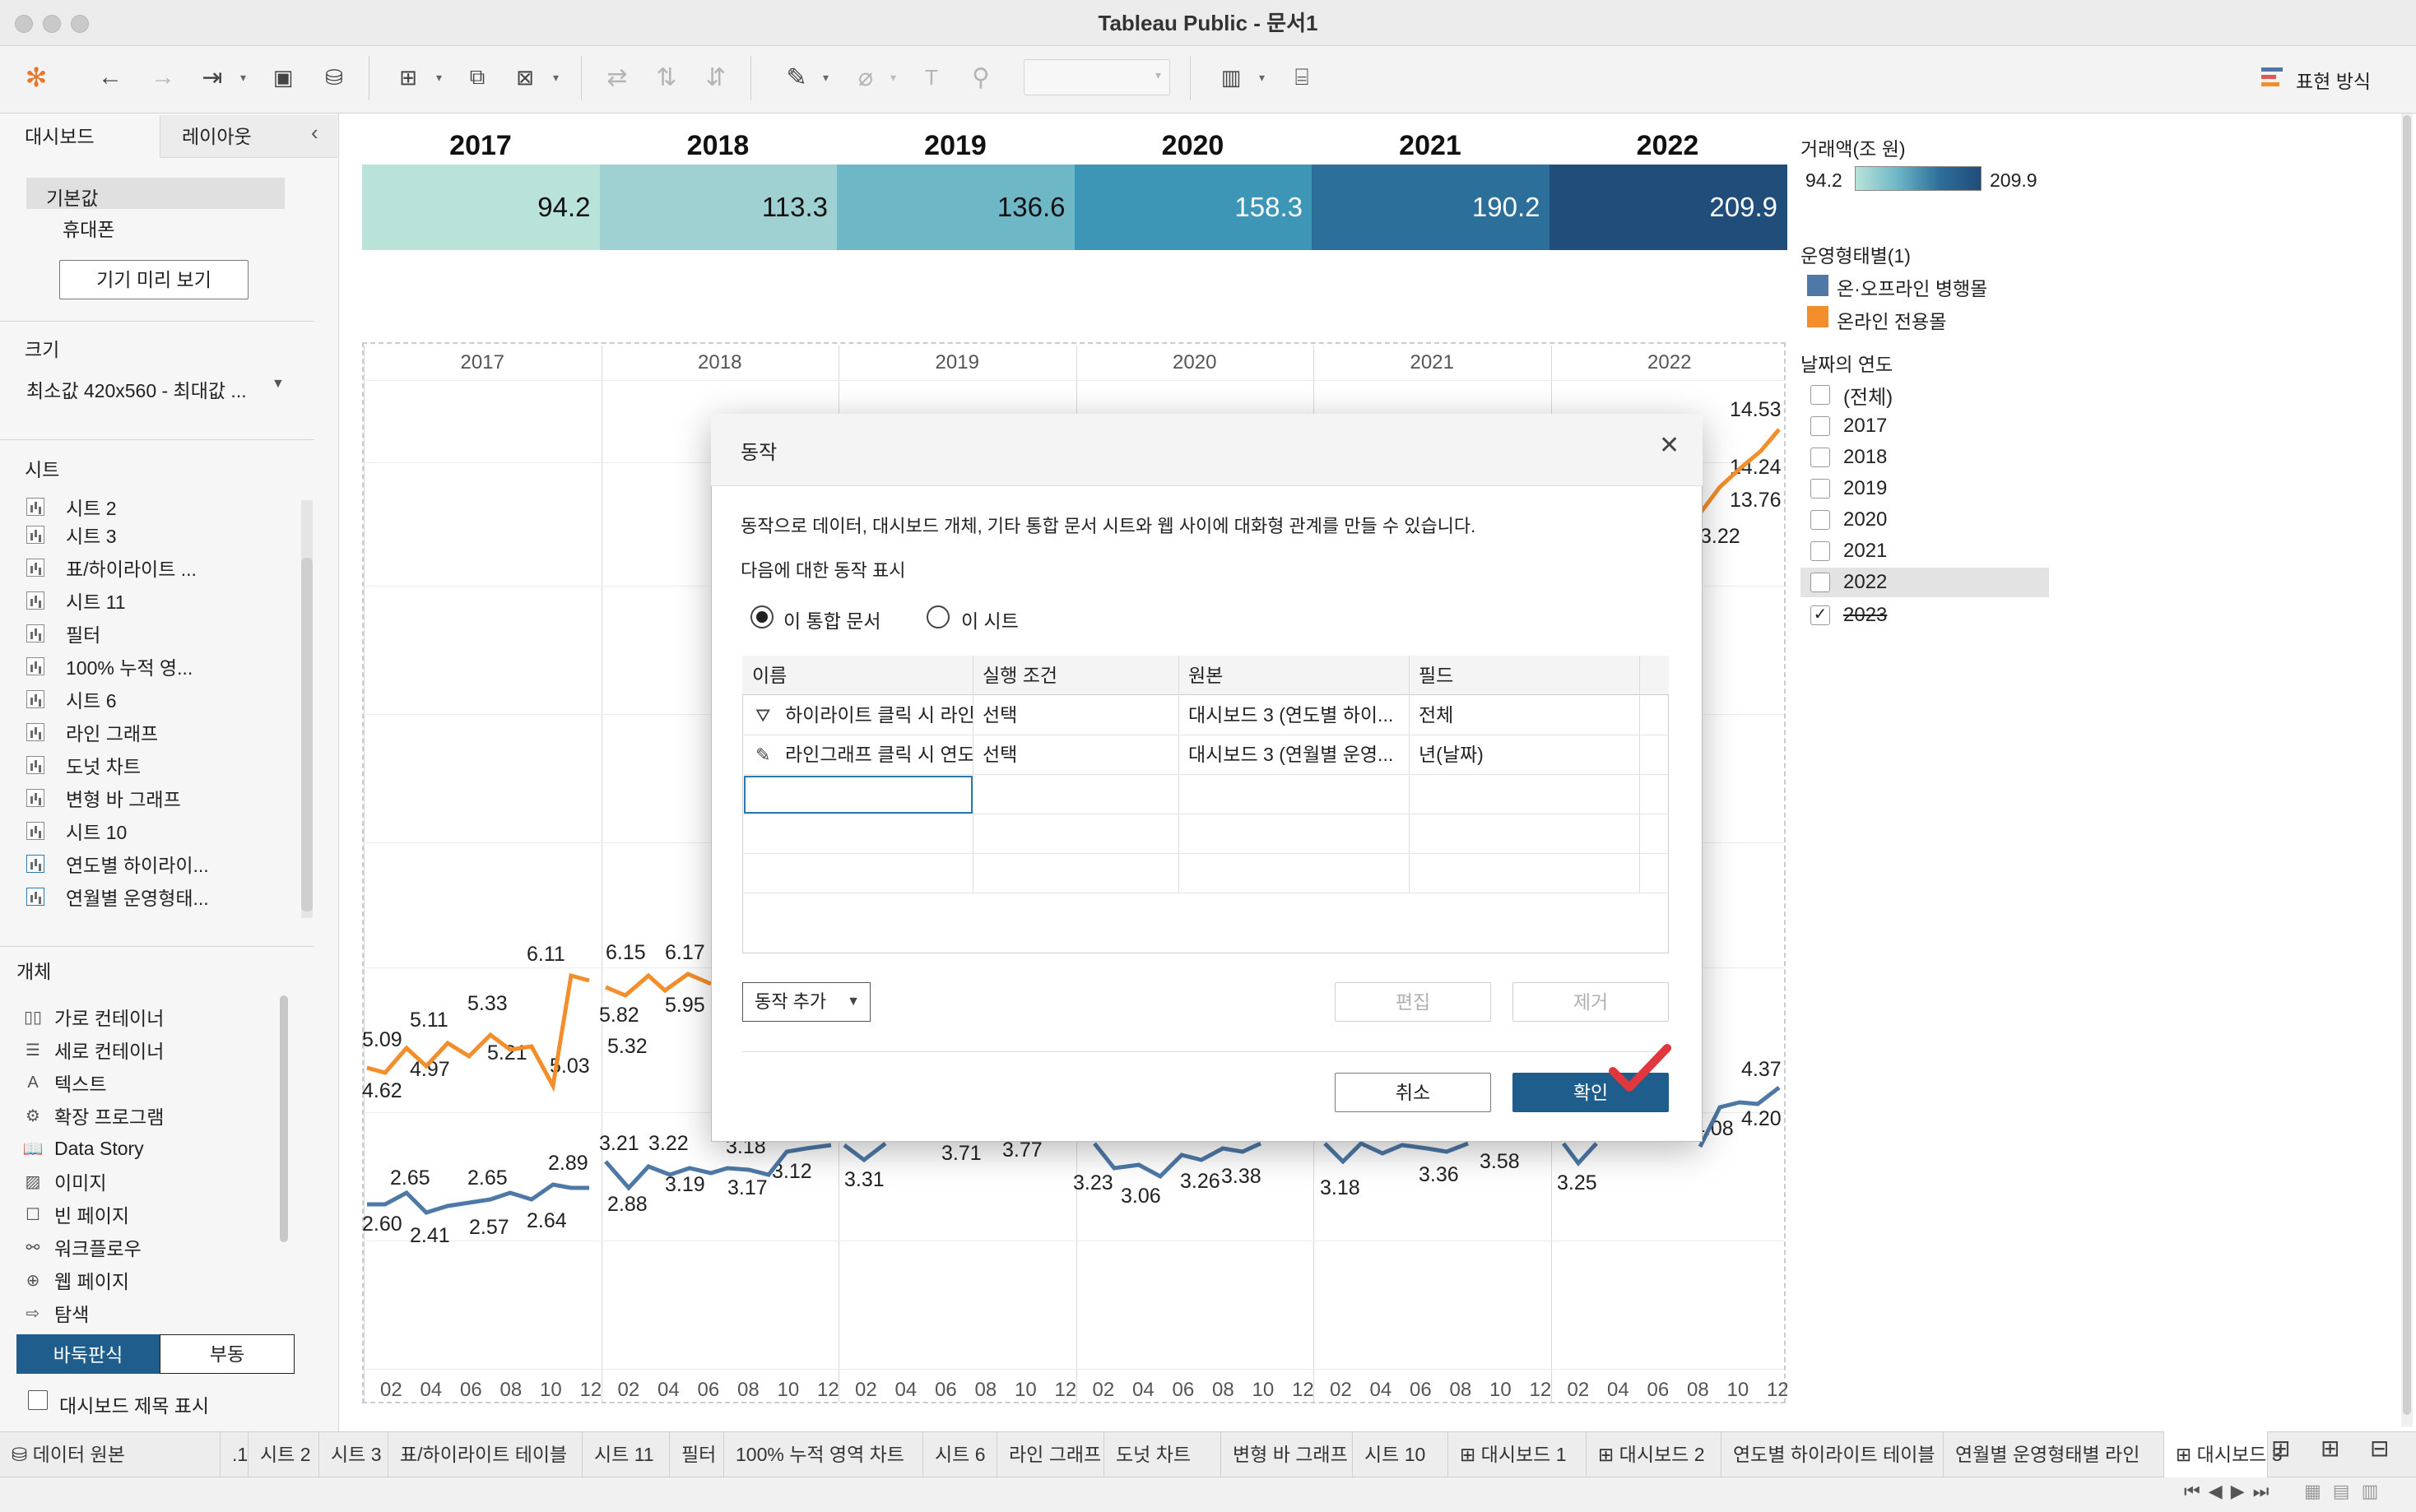 Image resolution: width=2416 pixels, height=1512 pixels. Describe the element at coordinates (334, 77) in the screenshot. I see `new-datasource-icon: ⛁` at that location.